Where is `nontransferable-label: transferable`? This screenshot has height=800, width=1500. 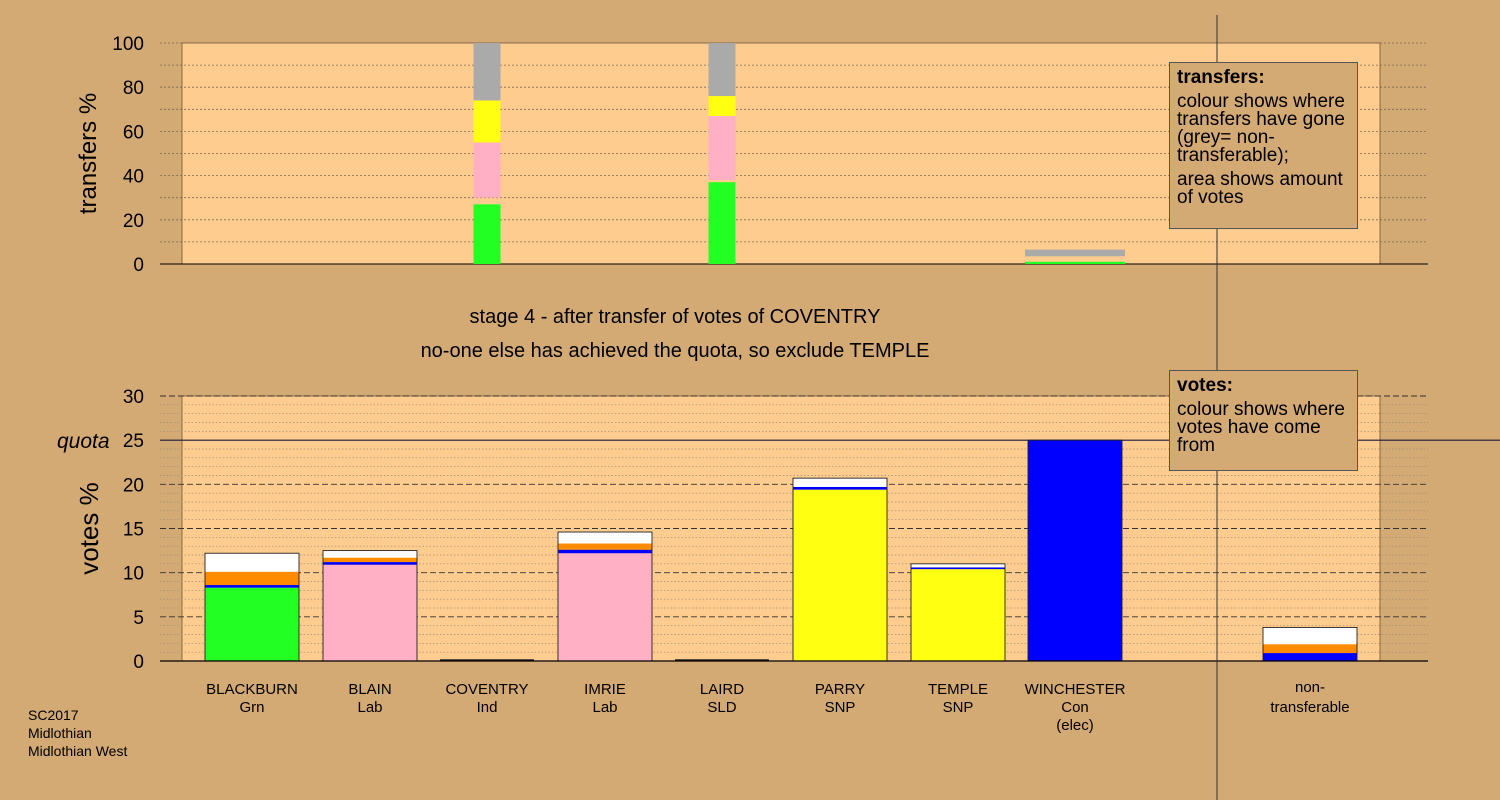 nontransferable-label: transferable is located at coordinates (1309, 707).